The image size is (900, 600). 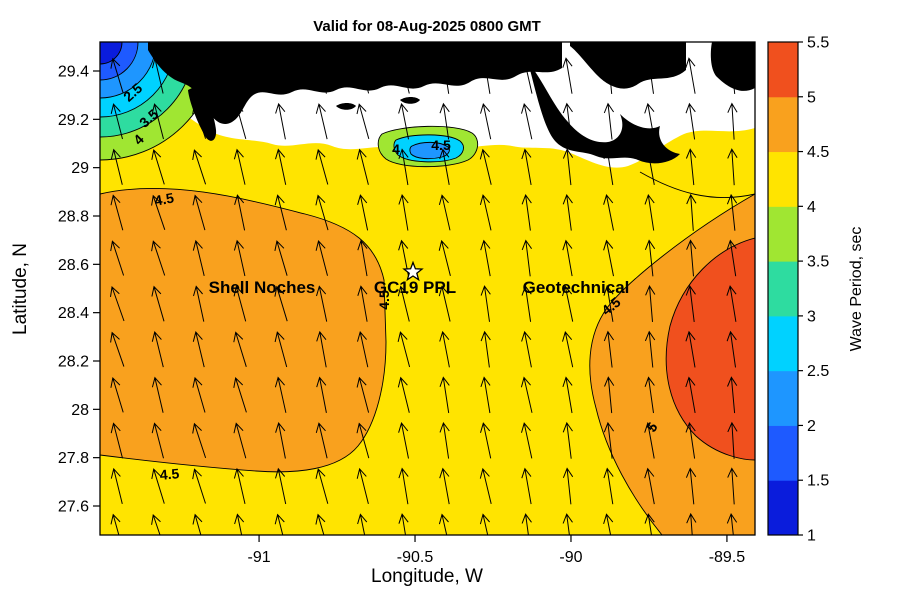 What do you see at coordinates (856, 289) in the screenshot?
I see `colorbar-label: Wave Period, sec` at bounding box center [856, 289].